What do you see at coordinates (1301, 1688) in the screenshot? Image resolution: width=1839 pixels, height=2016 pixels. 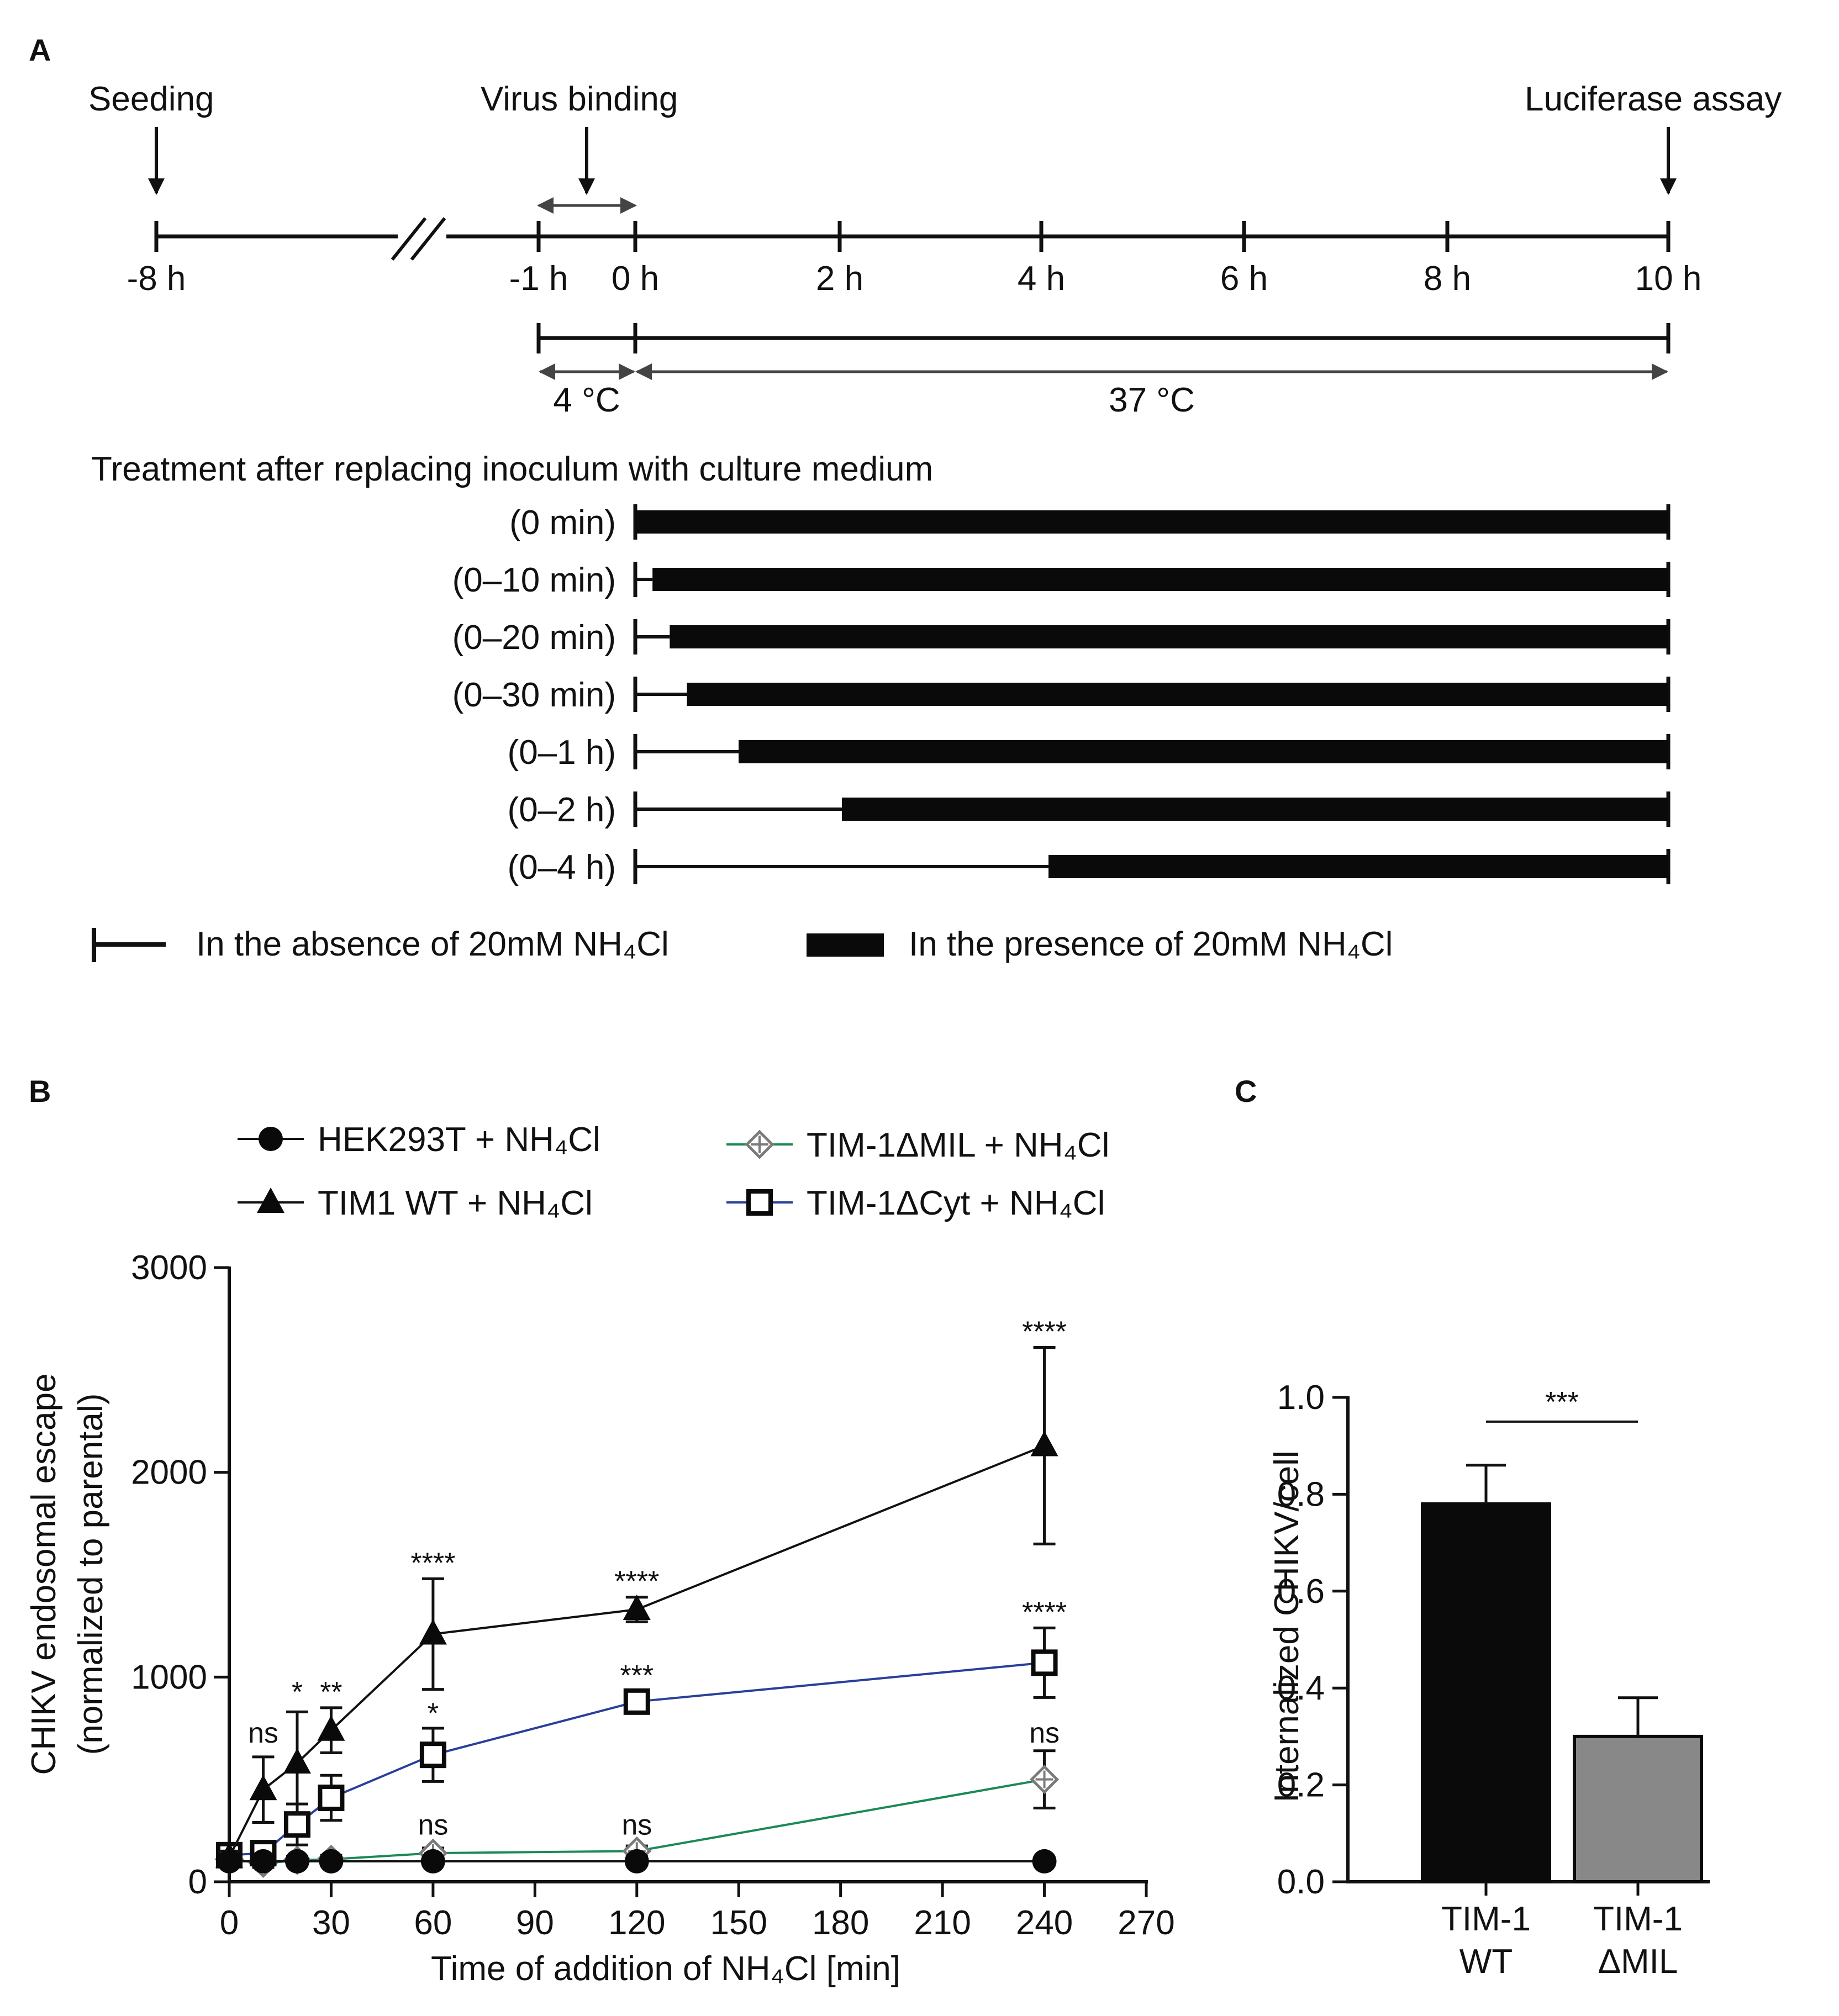 I see `panel-c-y-tick-label: 0.4` at bounding box center [1301, 1688].